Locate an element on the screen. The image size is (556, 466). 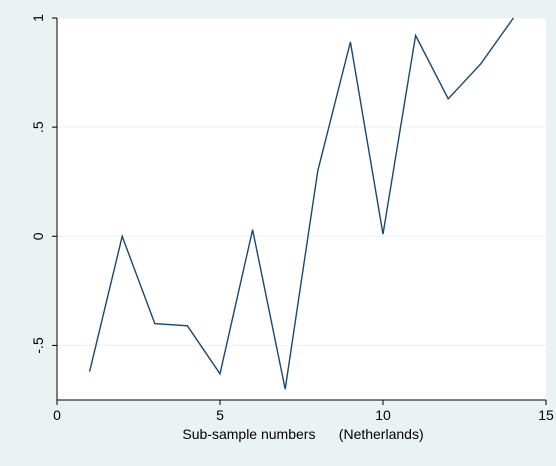
y-tick-label: .5 is located at coordinates (38, 127).